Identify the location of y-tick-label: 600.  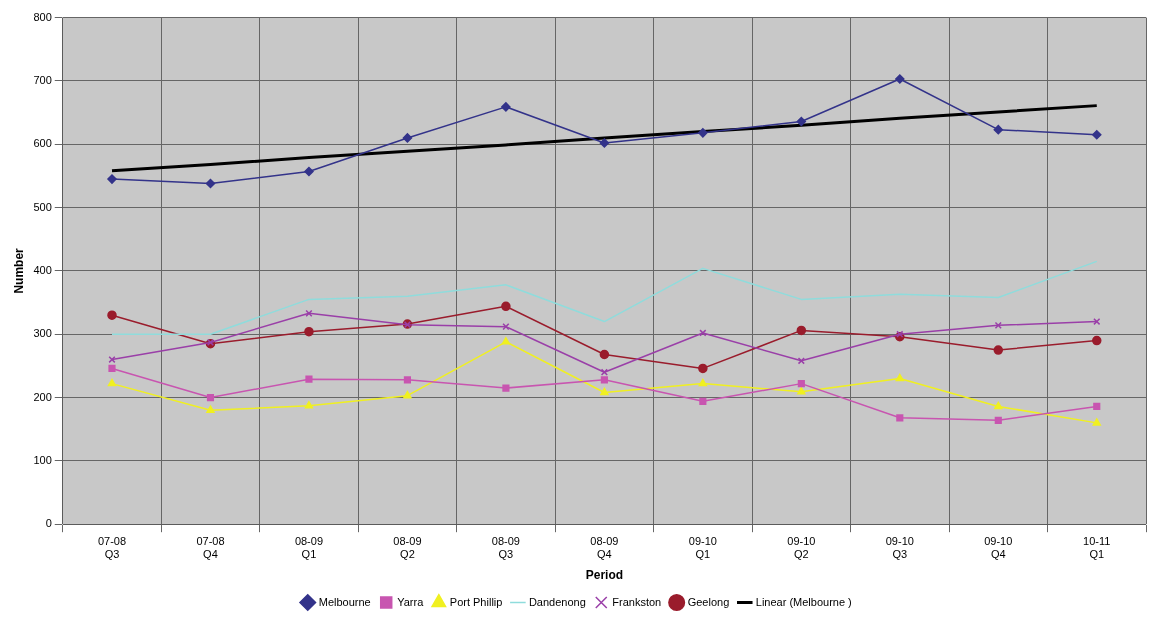
(42, 143).